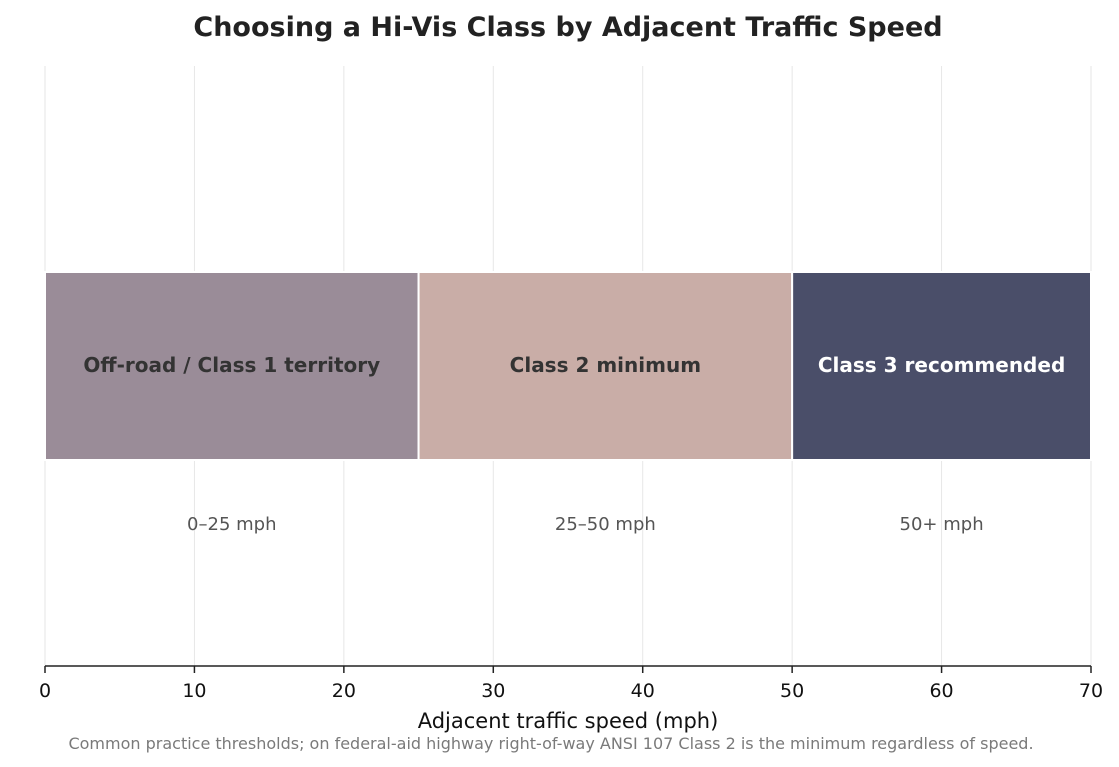 Image resolution: width=1119 pixels, height=767 pixels. I want to click on range-labels: 0–25 mph 25–50 mph 50+ mph, so click(585, 524).